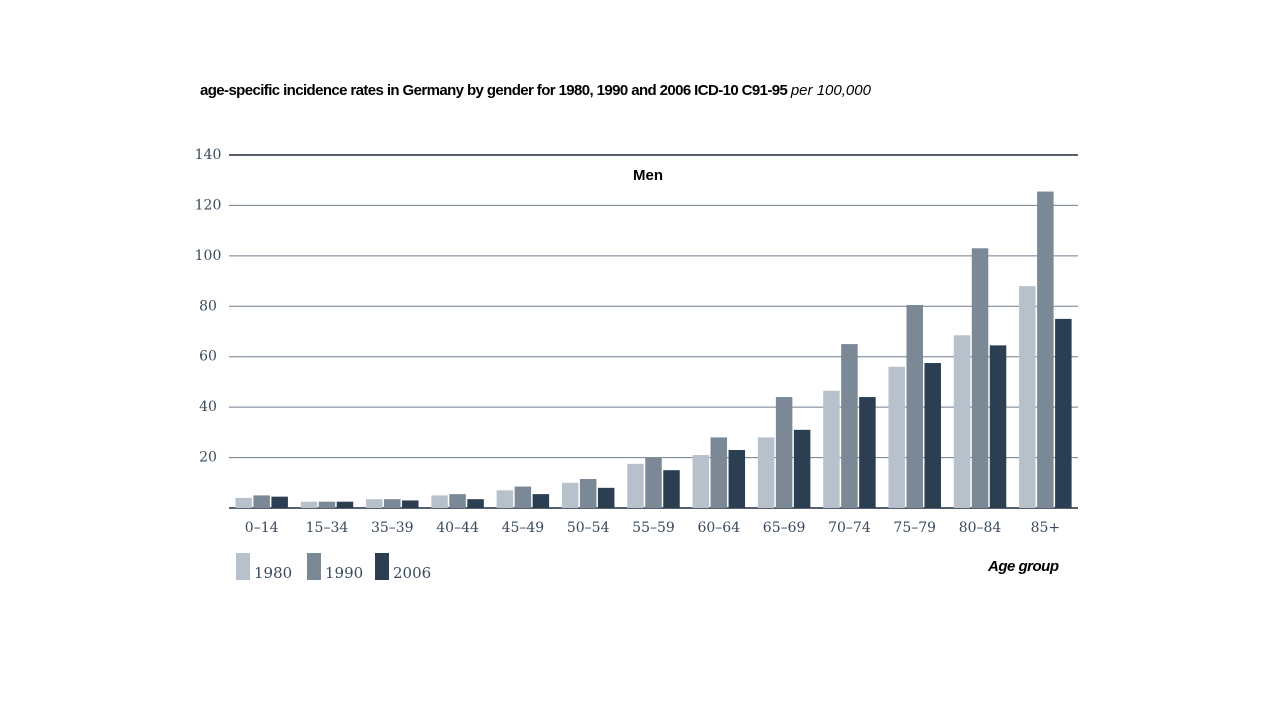  I want to click on y-tick-label-60: 60, so click(208, 357).